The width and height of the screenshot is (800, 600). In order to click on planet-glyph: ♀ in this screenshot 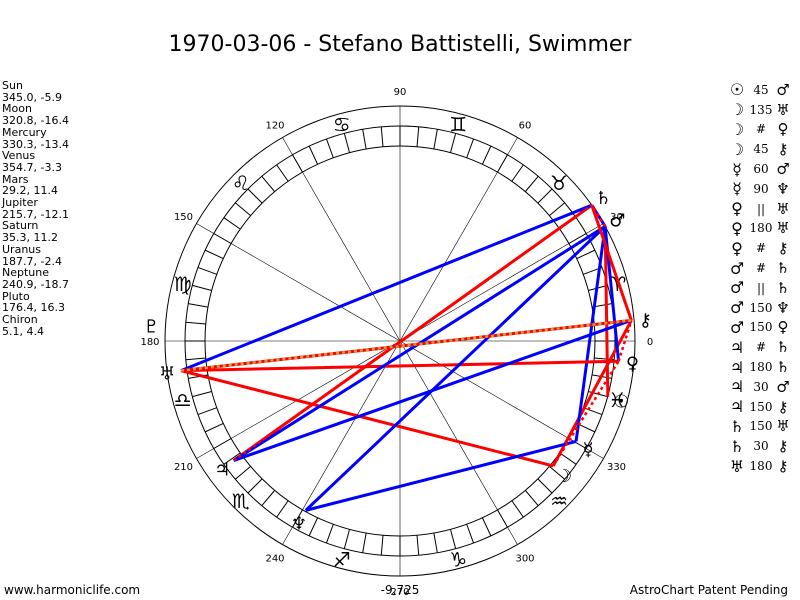, I will do `click(783, 129)`.